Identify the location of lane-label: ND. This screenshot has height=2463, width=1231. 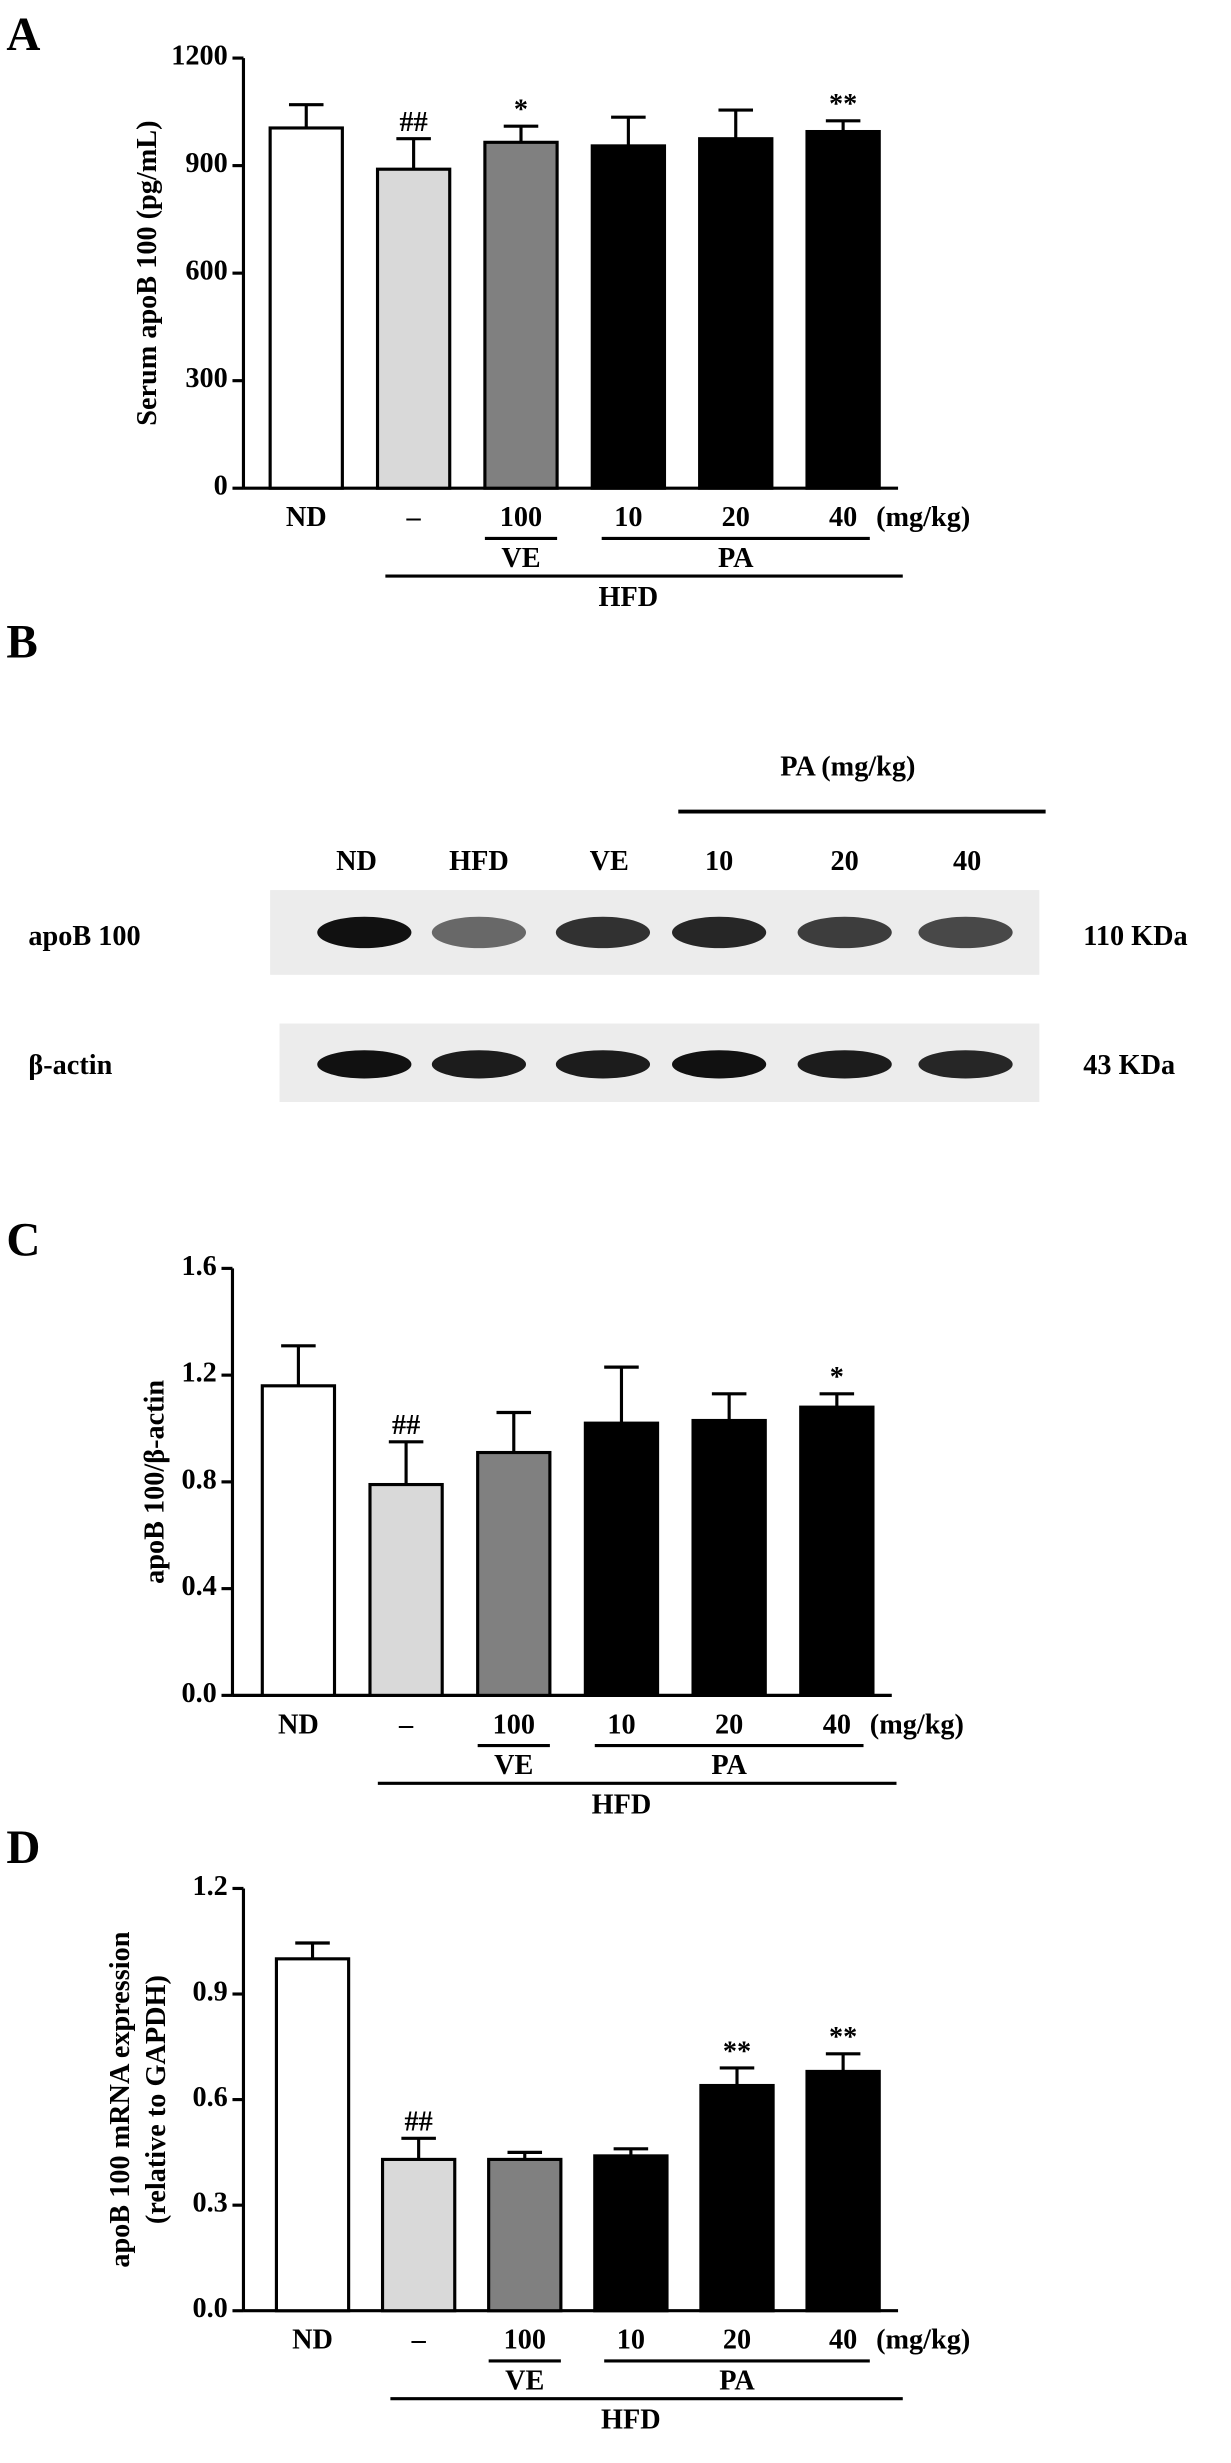
(356, 861).